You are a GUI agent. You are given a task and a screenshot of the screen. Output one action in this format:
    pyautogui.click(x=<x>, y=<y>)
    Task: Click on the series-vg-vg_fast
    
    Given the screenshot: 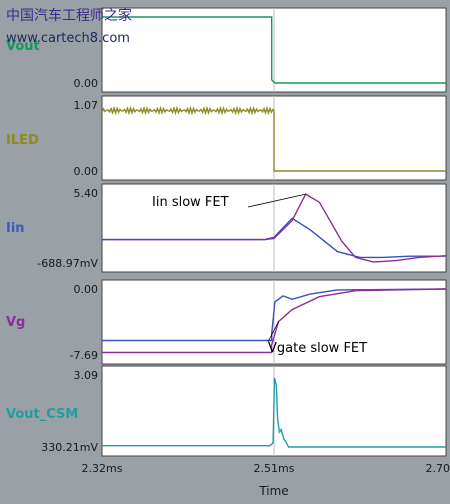 What is the action you would take?
    pyautogui.click(x=274, y=315)
    